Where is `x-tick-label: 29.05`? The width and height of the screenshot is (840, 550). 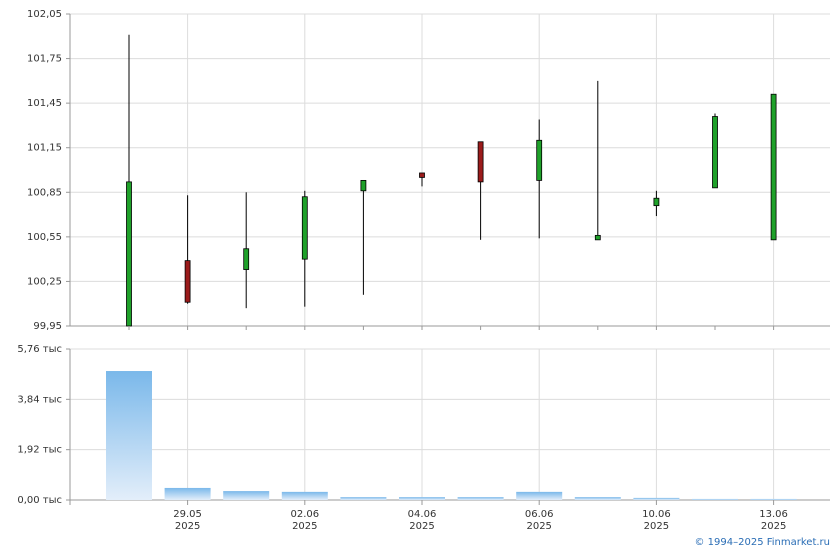 x-tick-label: 29.05 is located at coordinates (187, 514).